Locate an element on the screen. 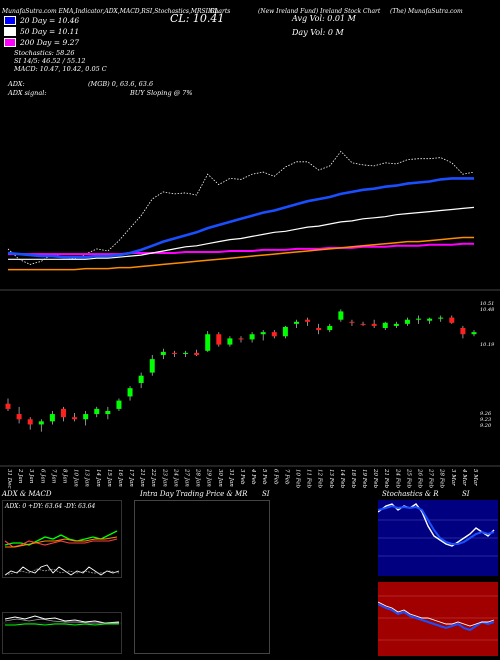 Image resolution: width=500 pixels, height=660 pixels. adx-signal-value: BUY Sloping @ 7% is located at coordinates (161, 93).